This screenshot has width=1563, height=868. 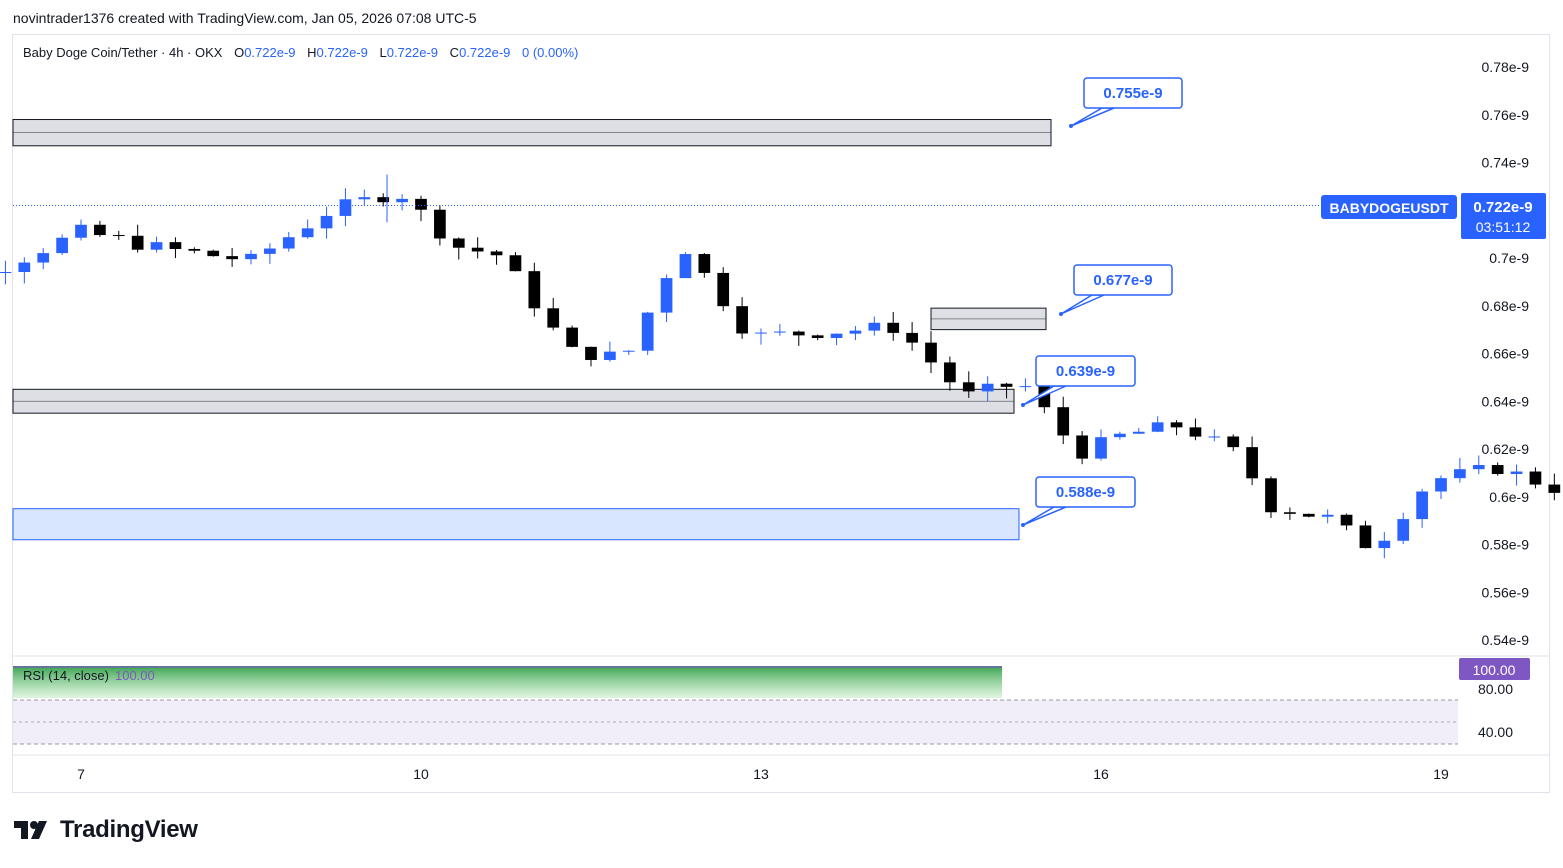 I want to click on y-tick-label: 0.58e-9, so click(x=1506, y=545).